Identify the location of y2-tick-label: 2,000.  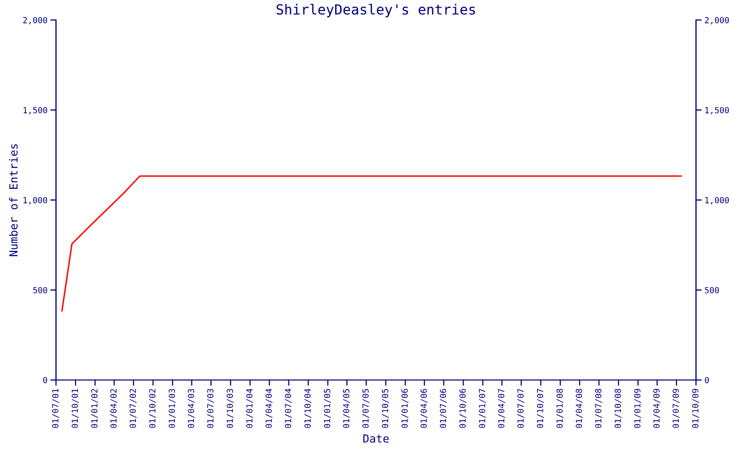
(716, 20).